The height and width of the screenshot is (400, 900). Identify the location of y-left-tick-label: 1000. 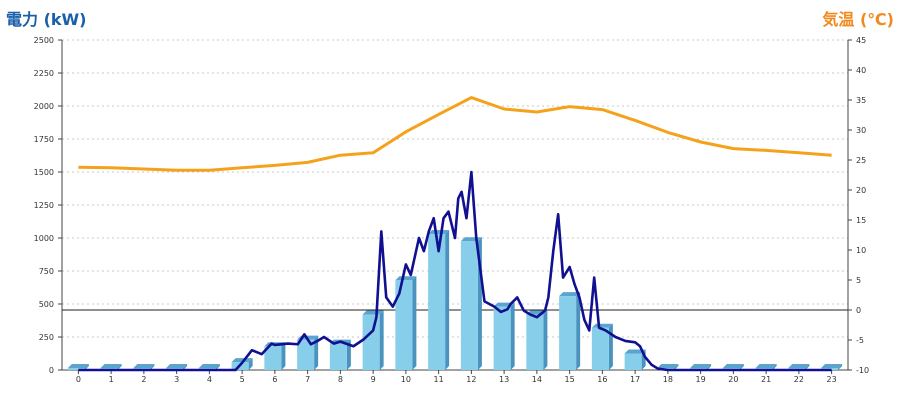
(44, 238).